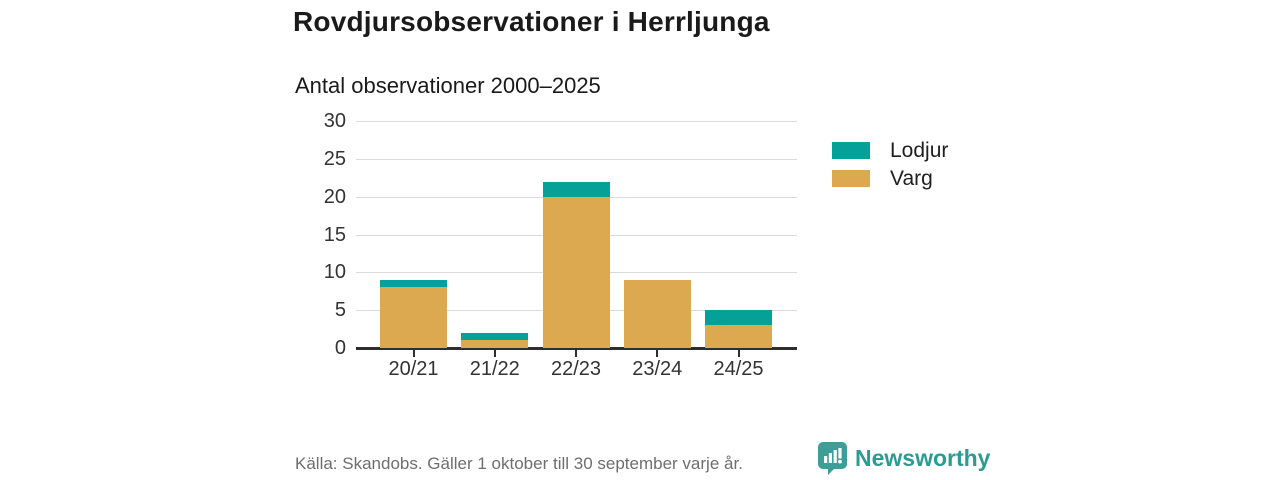 The height and width of the screenshot is (480, 1280). Describe the element at coordinates (576, 369) in the screenshot. I see `x-axis-tick-label: 22/23` at that location.